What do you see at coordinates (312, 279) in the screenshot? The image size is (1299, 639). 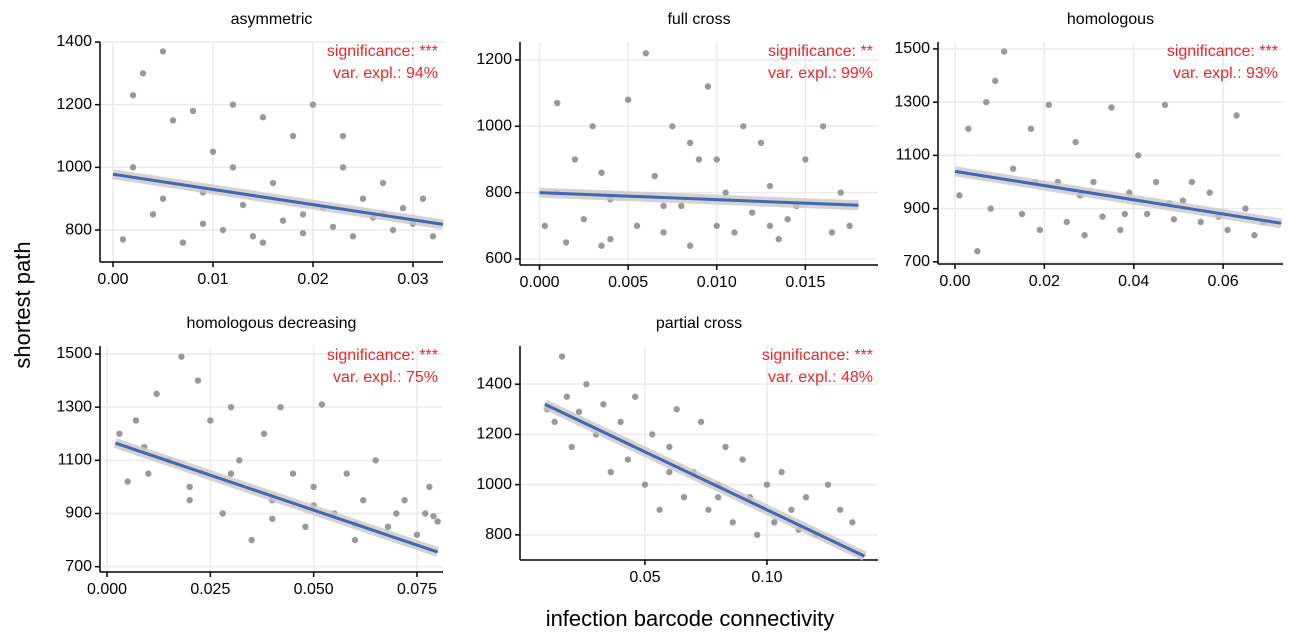 I see `x-tick-label: 0.02` at bounding box center [312, 279].